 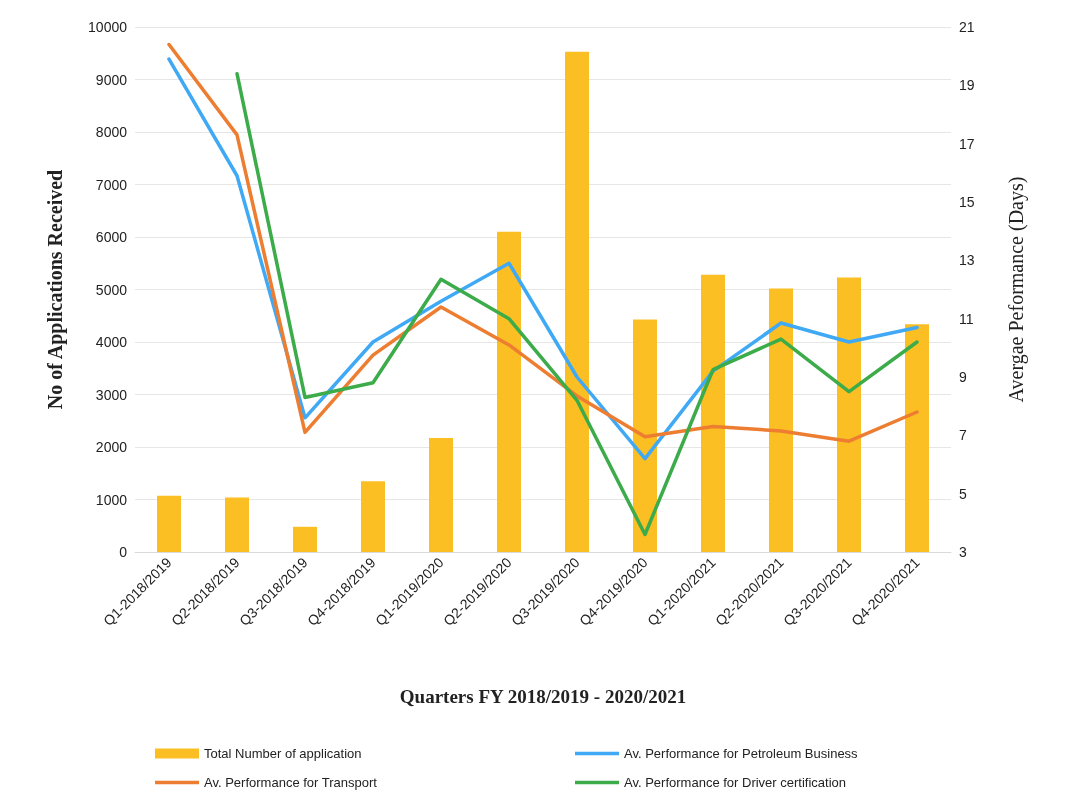 I want to click on y2-tick-label: 15, so click(x=967, y=202).